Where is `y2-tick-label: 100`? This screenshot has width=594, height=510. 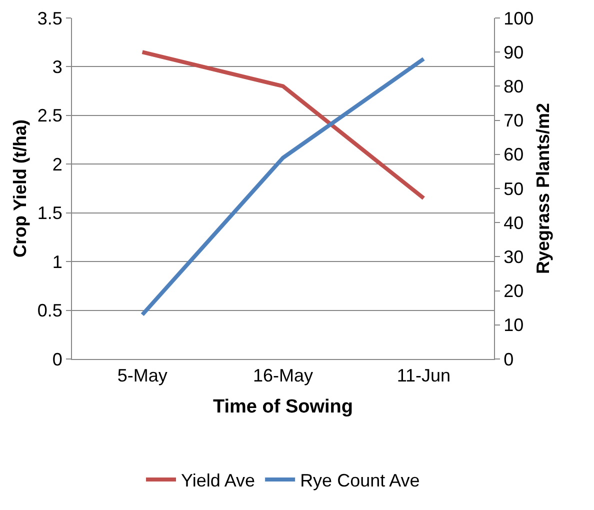
y2-tick-label: 100 is located at coordinates (519, 18).